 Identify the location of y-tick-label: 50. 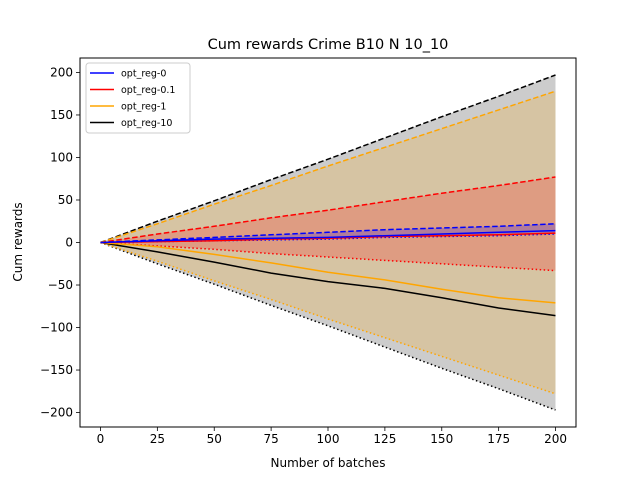
(65, 200).